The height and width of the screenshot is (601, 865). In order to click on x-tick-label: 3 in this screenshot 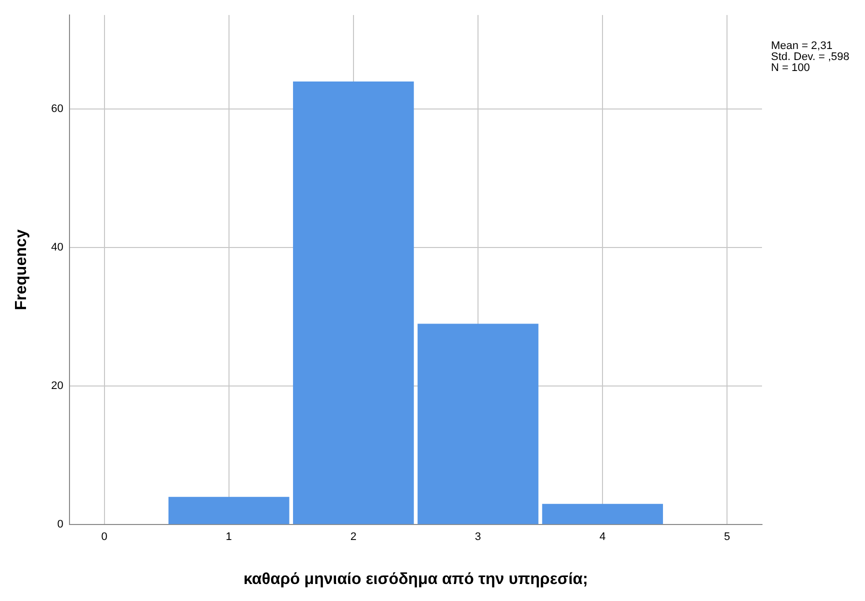, I will do `click(478, 537)`.